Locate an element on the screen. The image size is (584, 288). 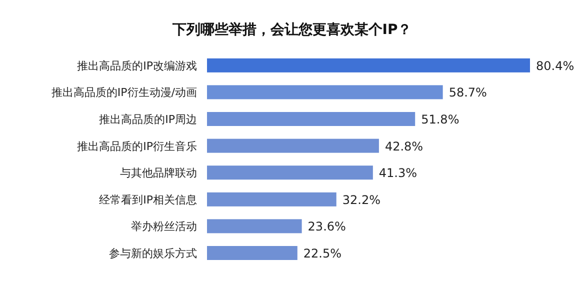
data-label: 41.3% is located at coordinates (398, 173).